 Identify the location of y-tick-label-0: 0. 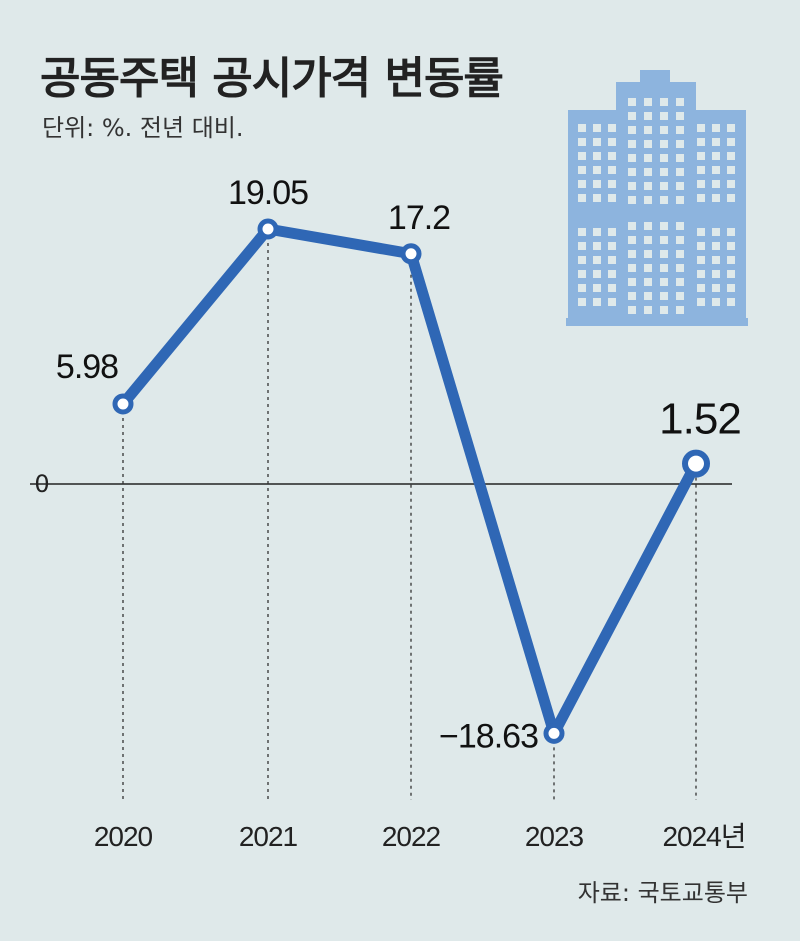
(41, 484).